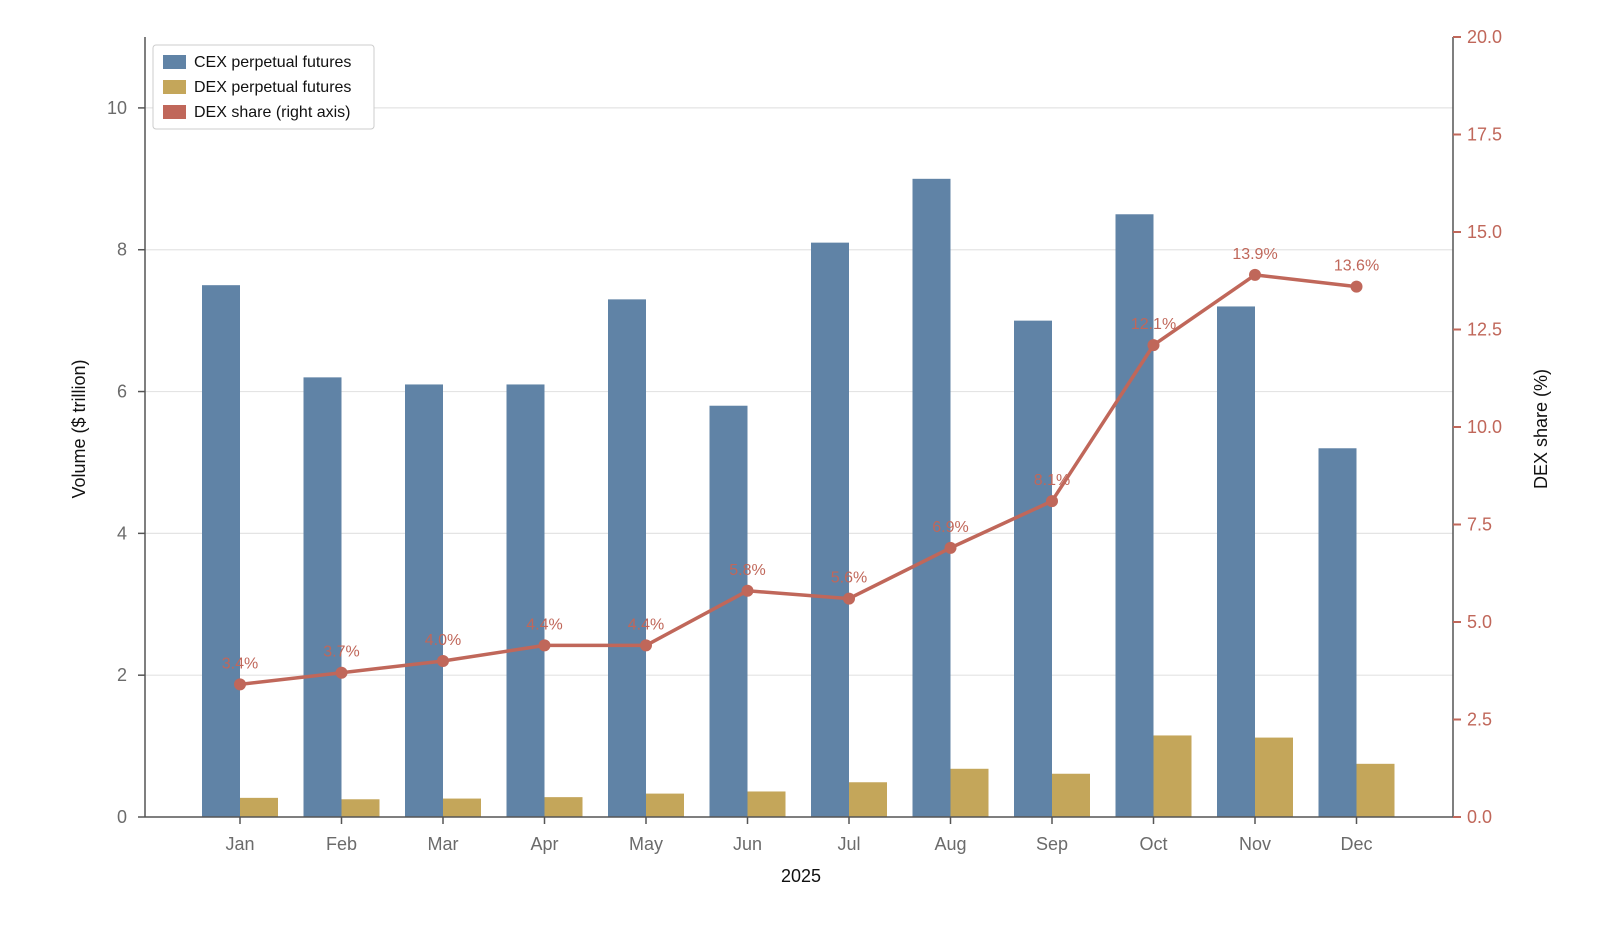 This screenshot has width=1600, height=933. Describe the element at coordinates (1479, 525) in the screenshot. I see `right-tick-label-3: 7.5` at that location.